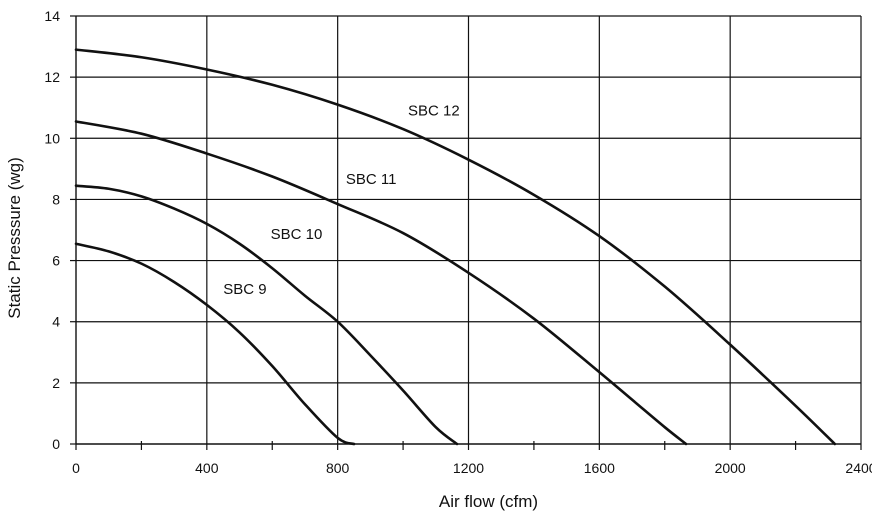 The height and width of the screenshot is (515, 872). Describe the element at coordinates (244, 289) in the screenshot. I see `series-label-sbc-9: SBC 9` at that location.